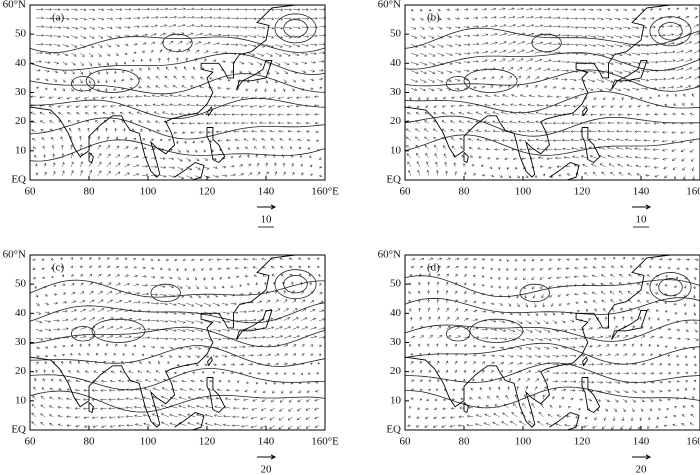  Describe the element at coordinates (433, 18) in the screenshot. I see `panel-label: (b)` at that location.